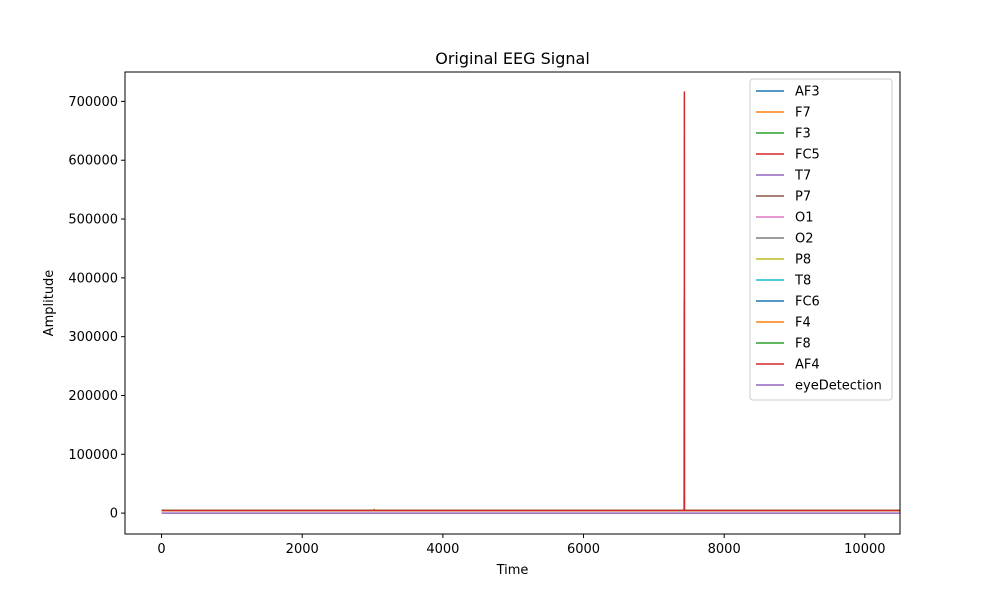 This screenshot has height=600, width=1000. I want to click on legend-label-p8: P8, so click(803, 260).